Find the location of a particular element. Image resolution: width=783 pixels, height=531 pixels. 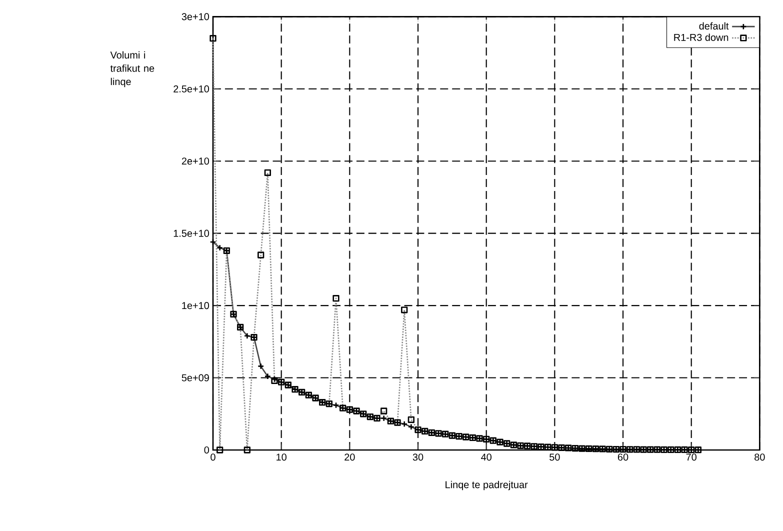

y-tick-label: 1.5e+10 is located at coordinates (192, 233).